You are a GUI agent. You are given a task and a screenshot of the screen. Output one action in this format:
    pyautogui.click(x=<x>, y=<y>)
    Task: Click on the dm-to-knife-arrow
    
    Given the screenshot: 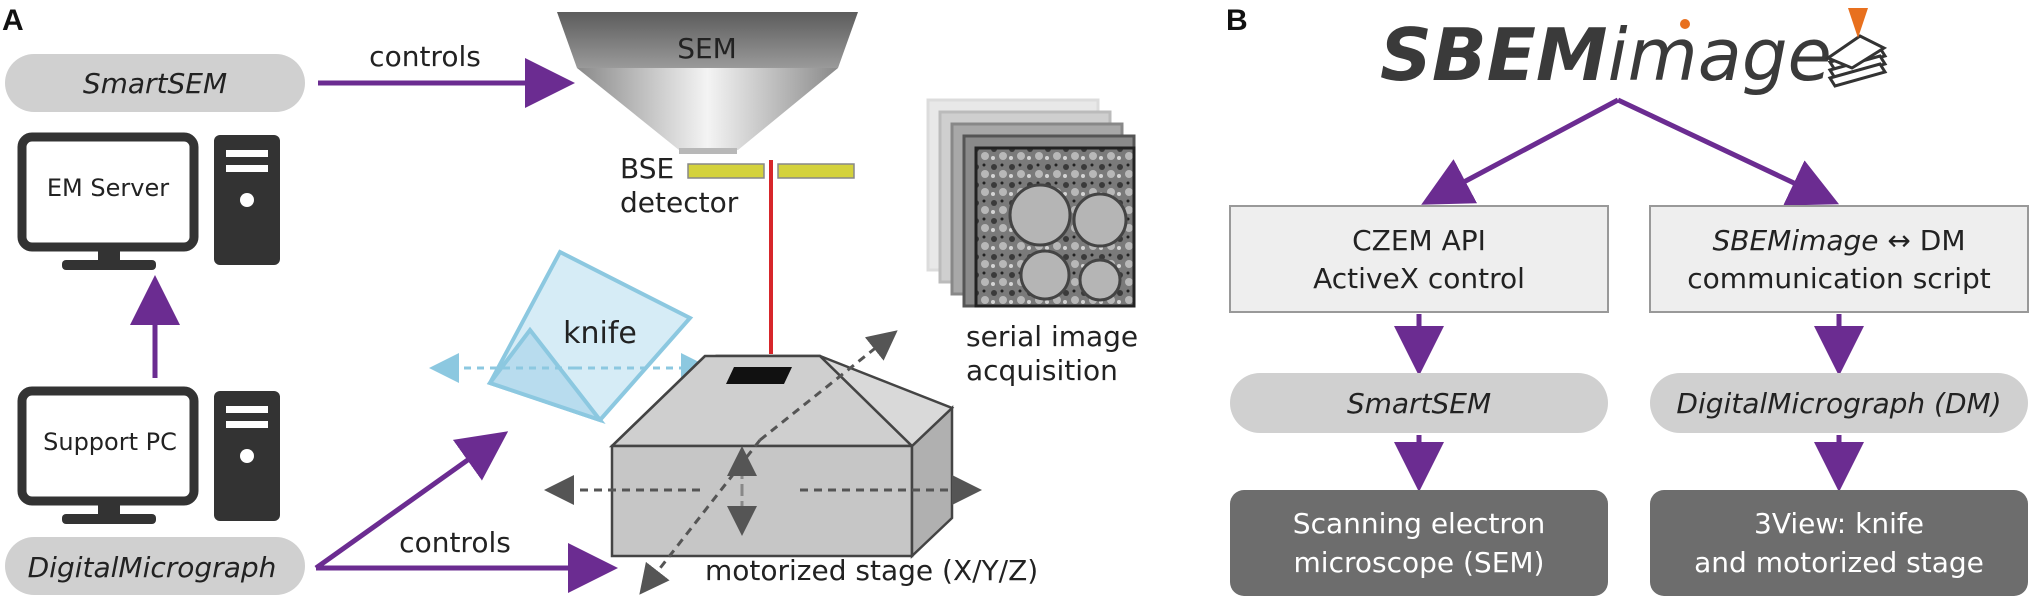 What is the action you would take?
    pyautogui.click(x=411, y=501)
    